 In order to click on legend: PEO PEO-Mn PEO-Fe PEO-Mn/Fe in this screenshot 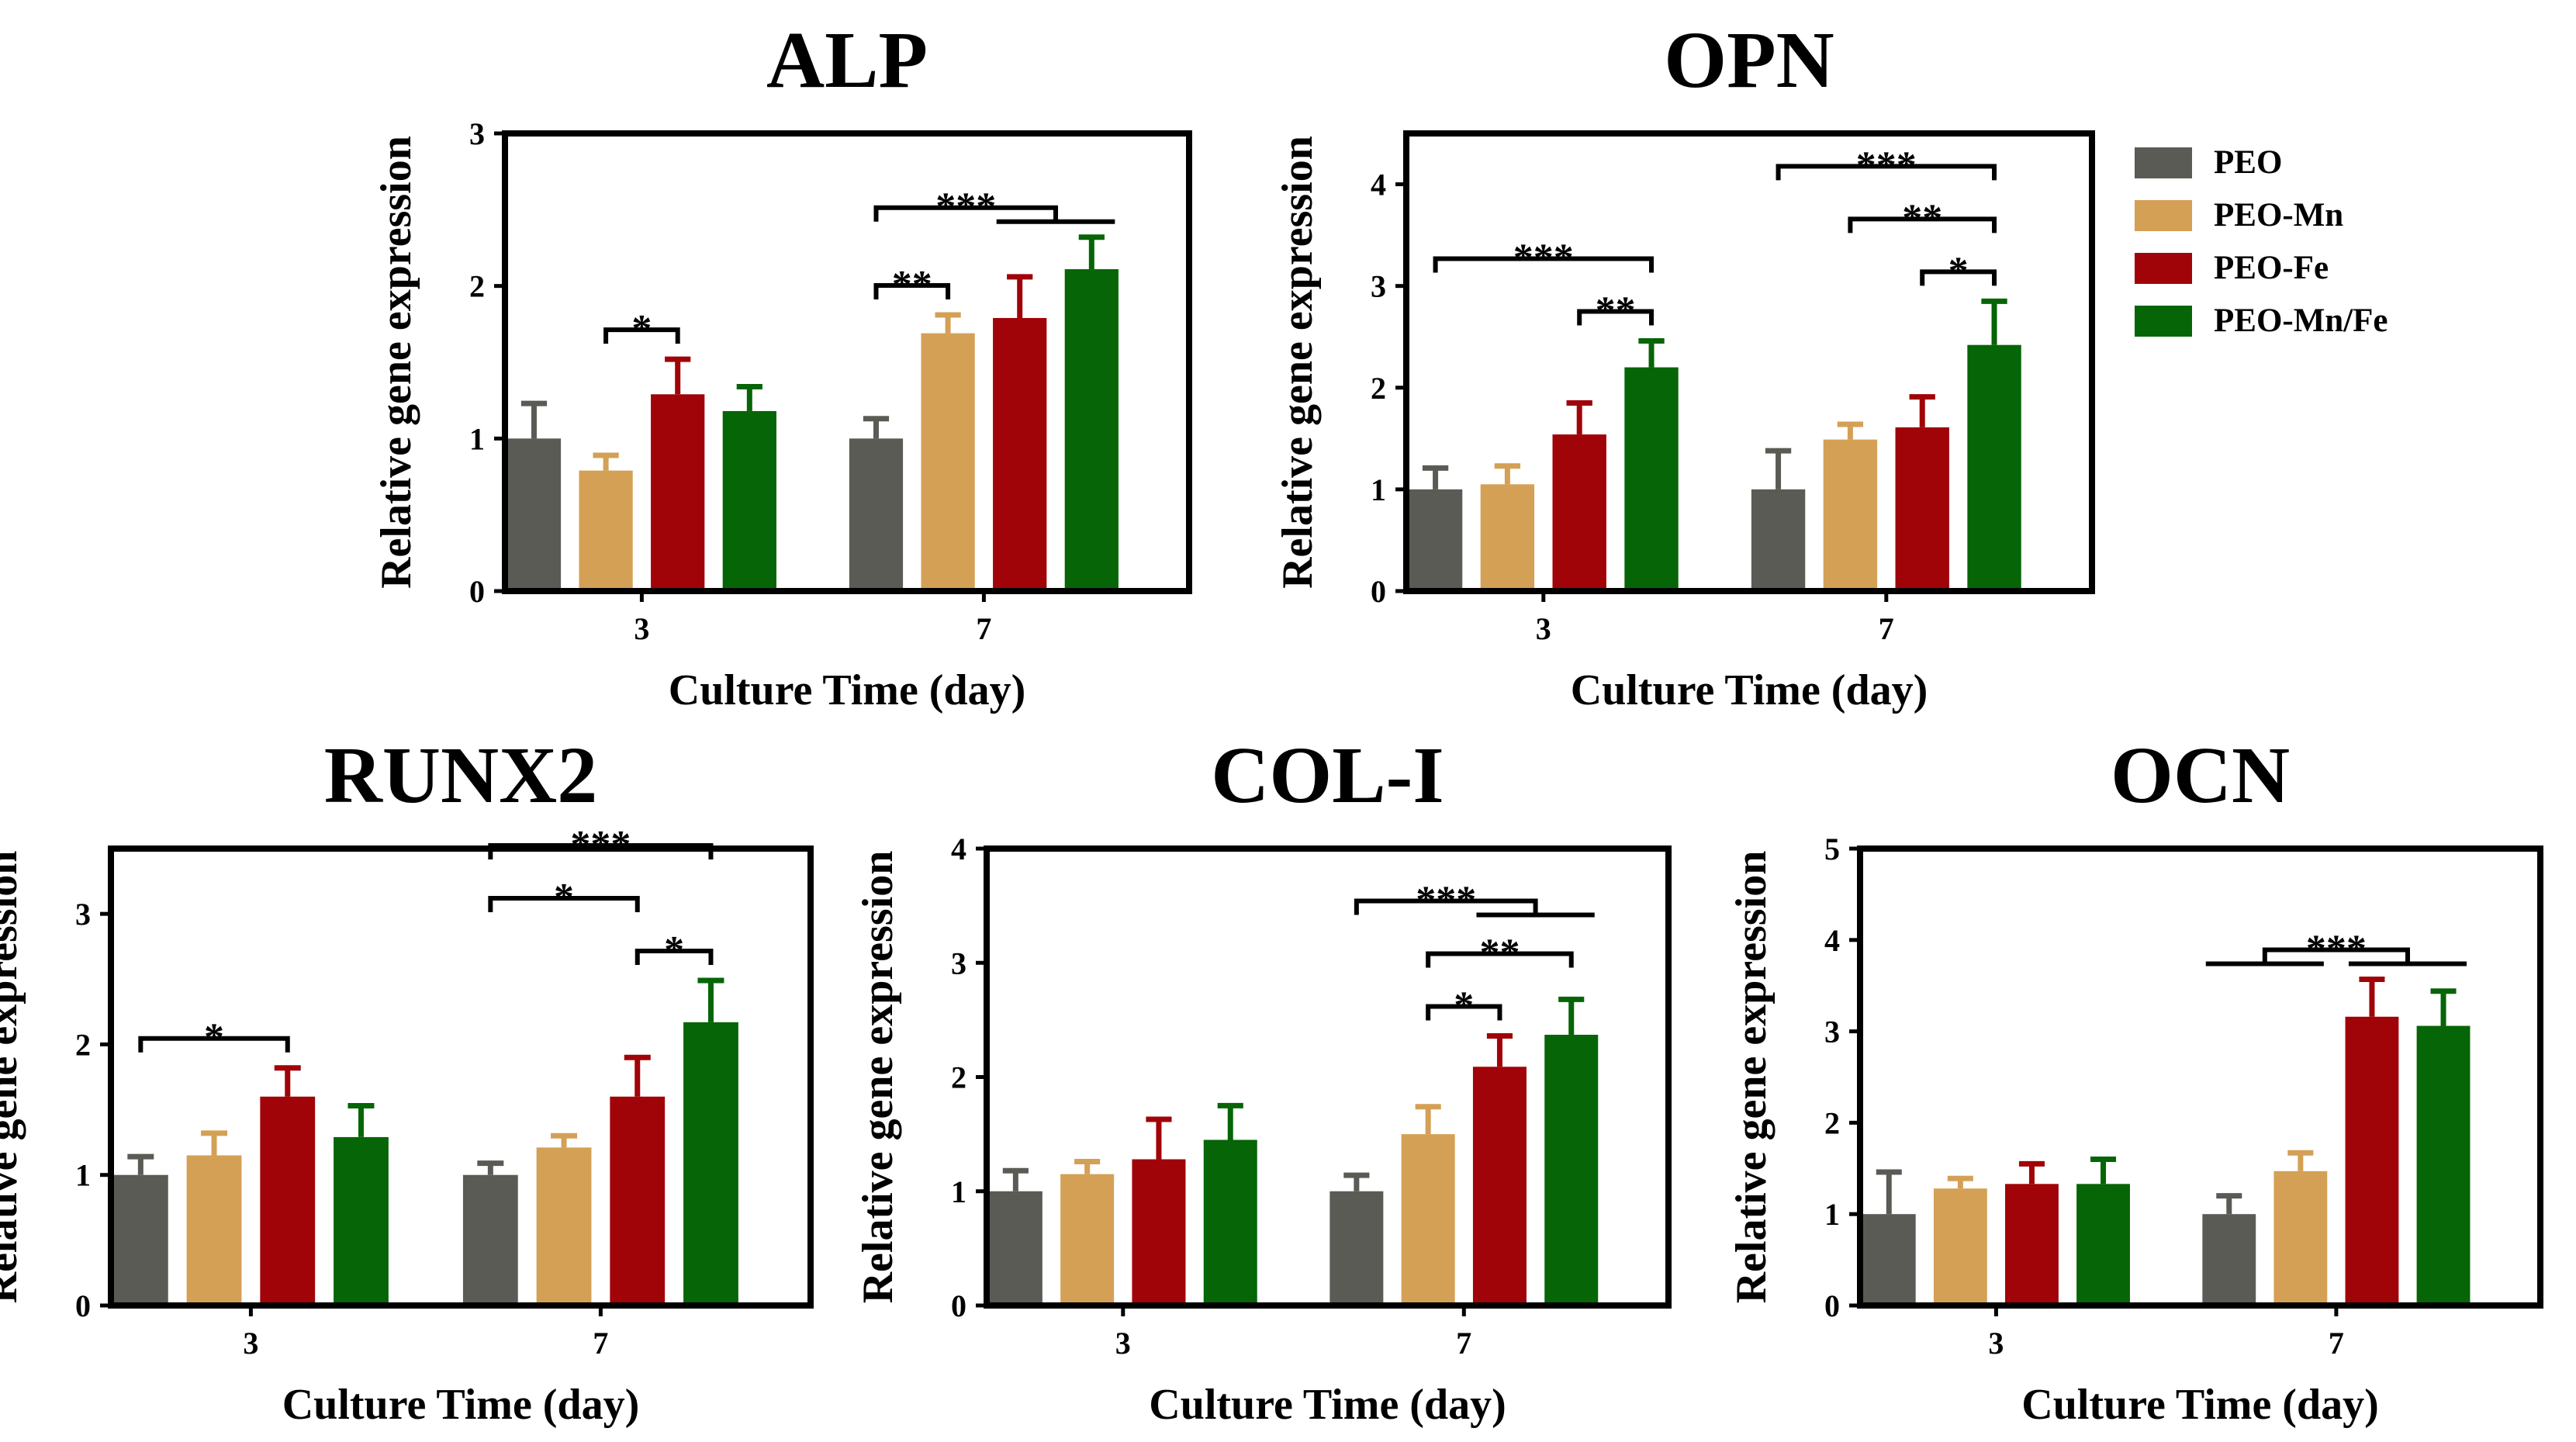, I will do `click(2261, 241)`.